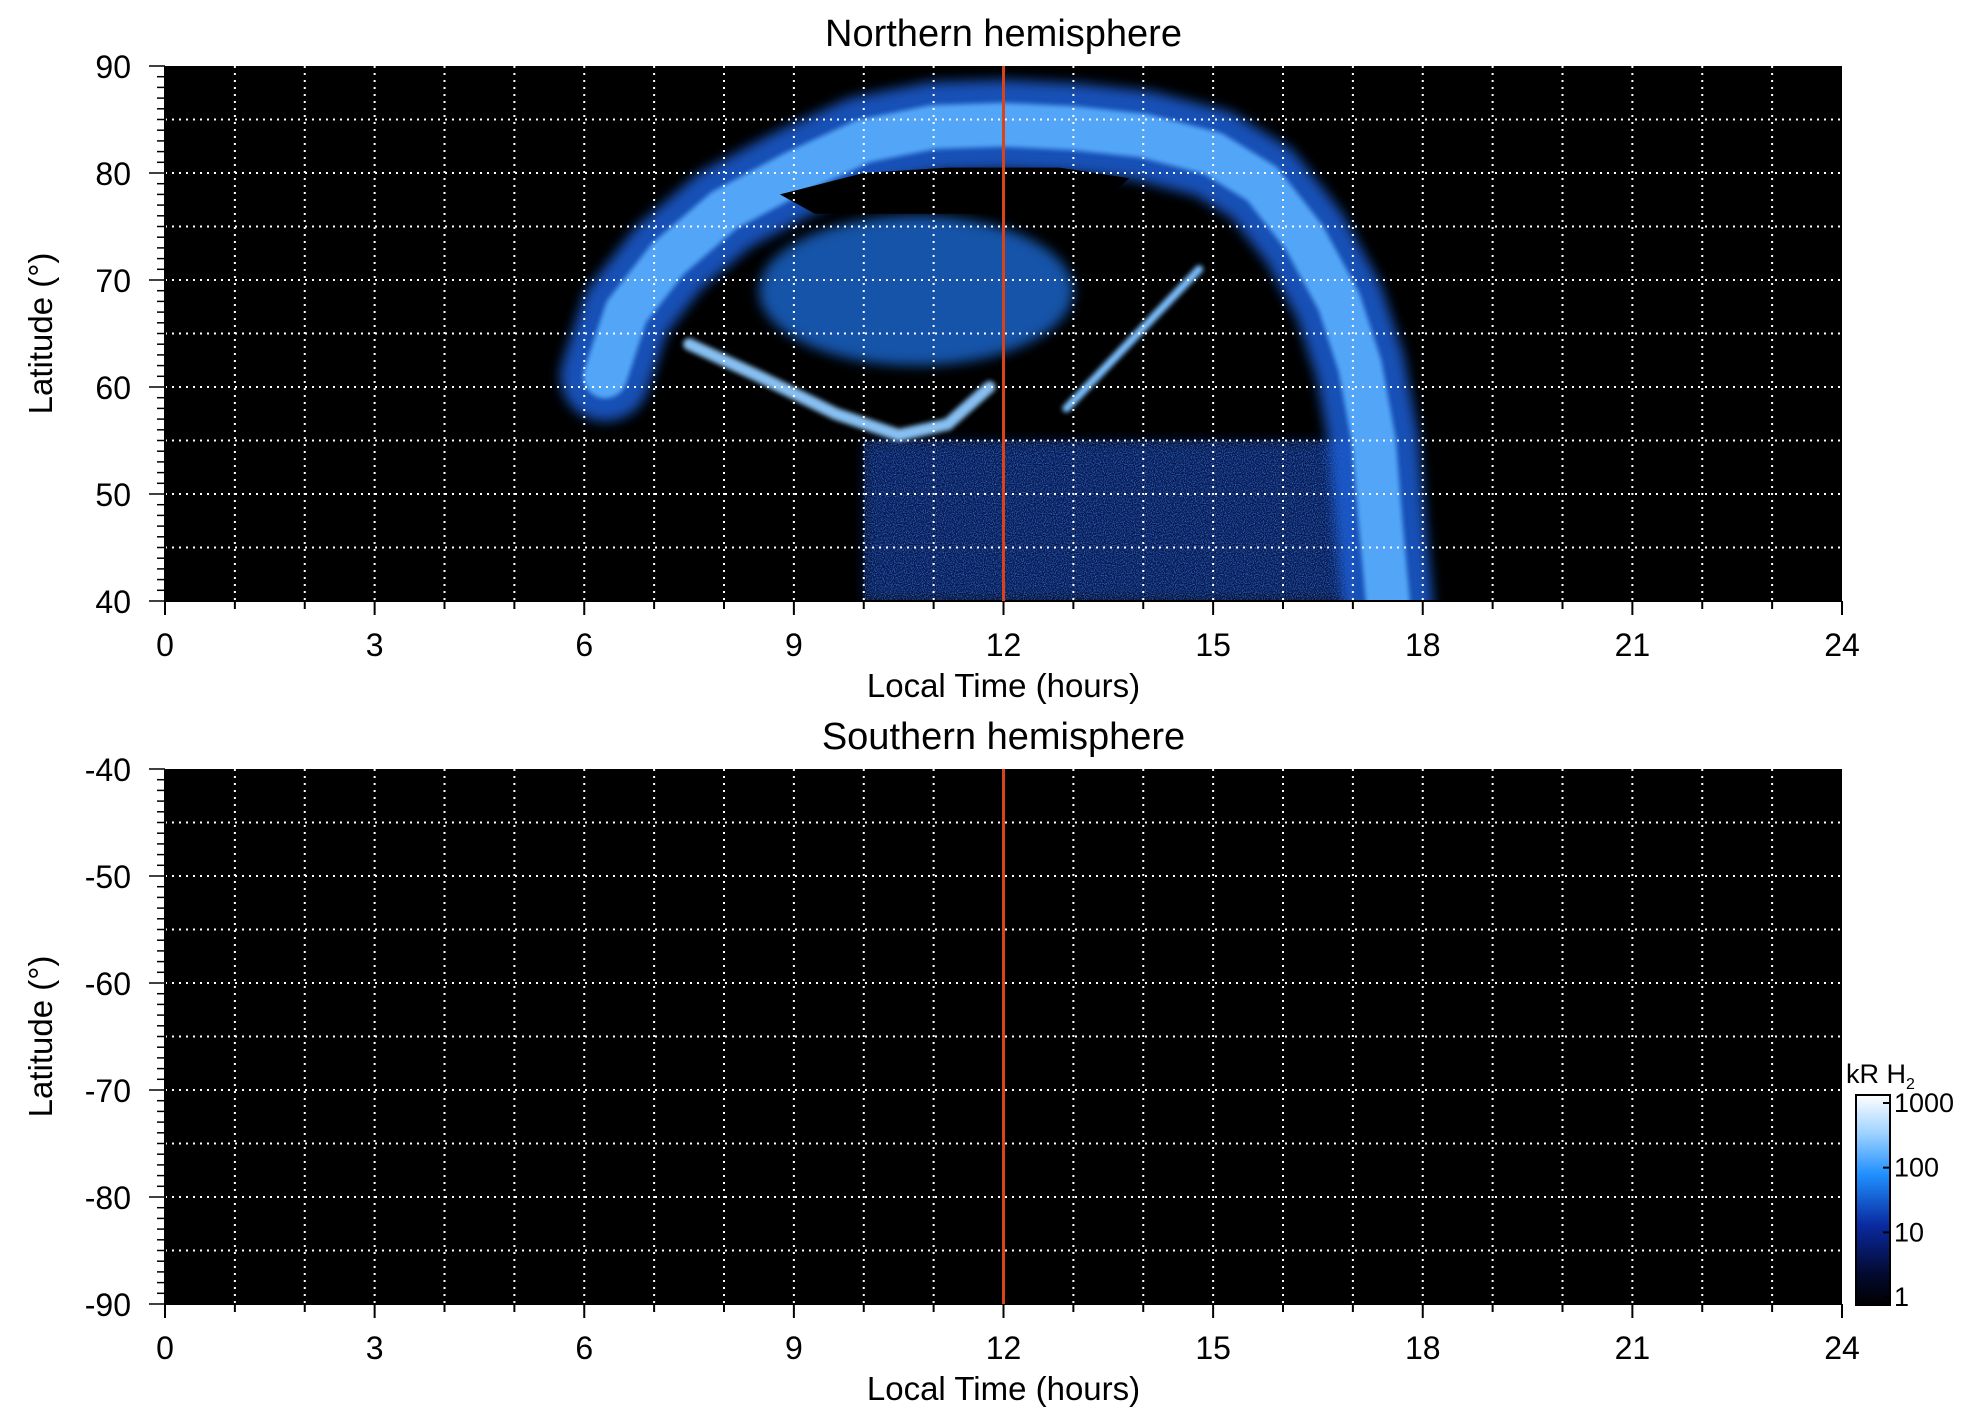 Image resolution: width=1983 pixels, height=1423 pixels. What do you see at coordinates (1108, 520) in the screenshot?
I see `diffuse-emission-speckle` at bounding box center [1108, 520].